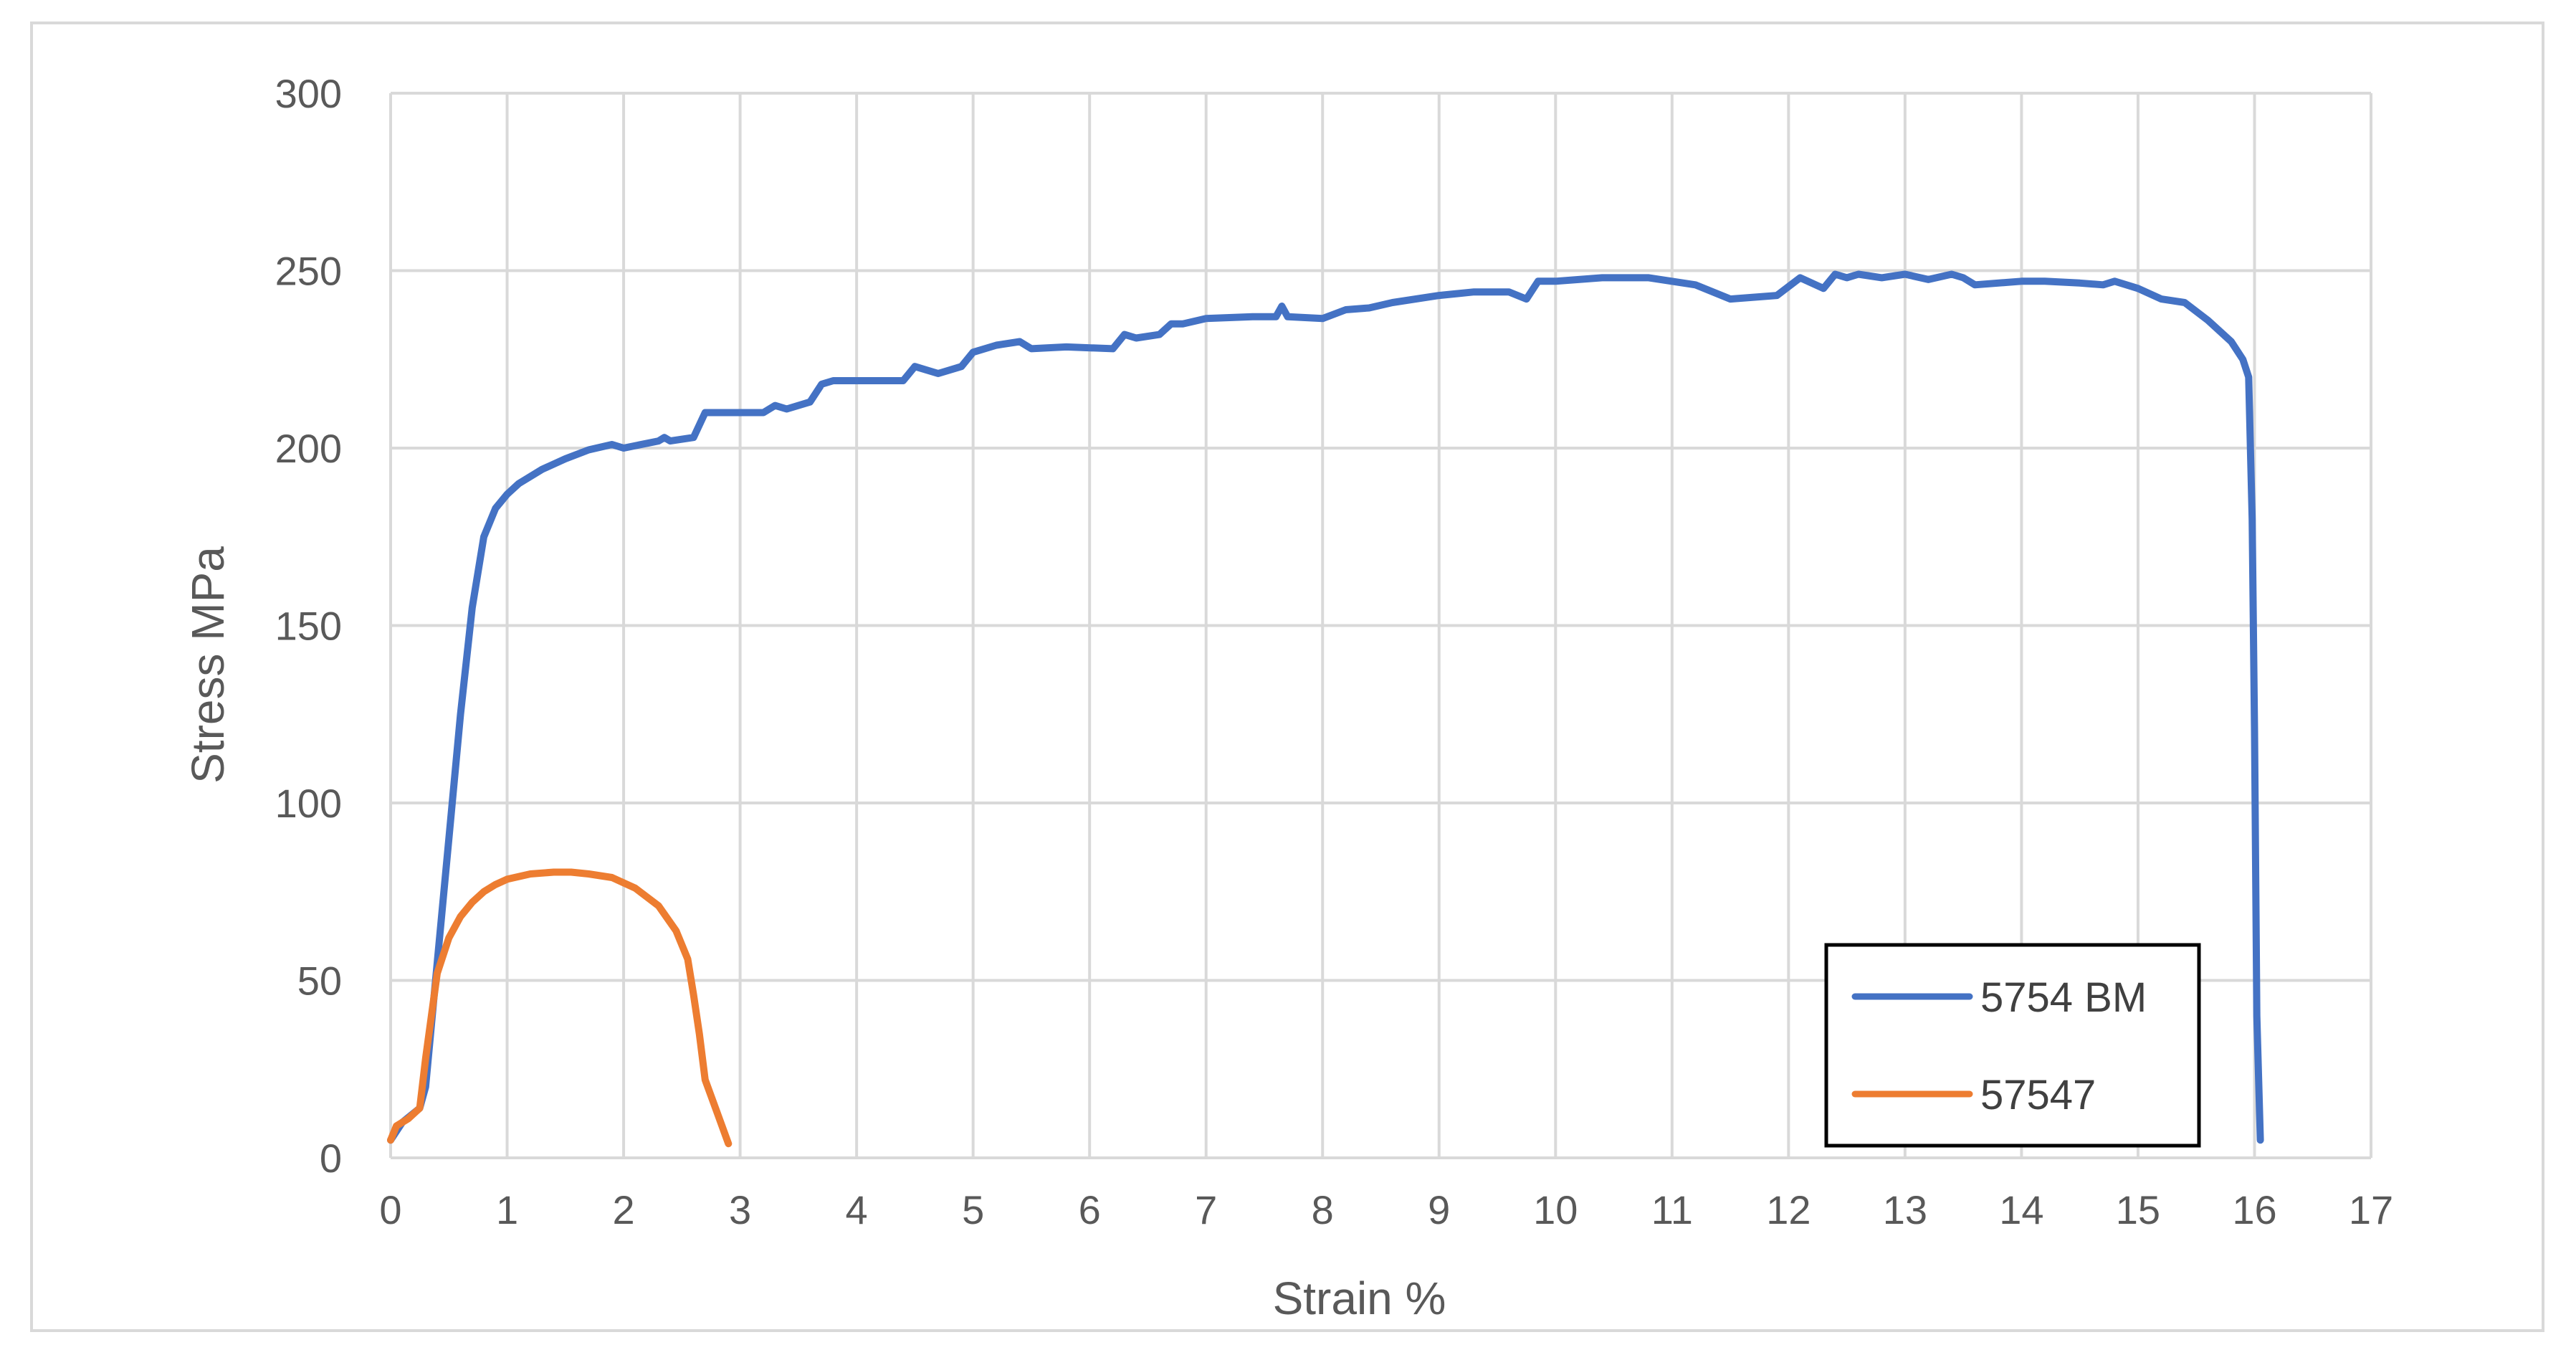 The height and width of the screenshot is (1355, 2576). I want to click on x-tick-label: 2, so click(623, 1209).